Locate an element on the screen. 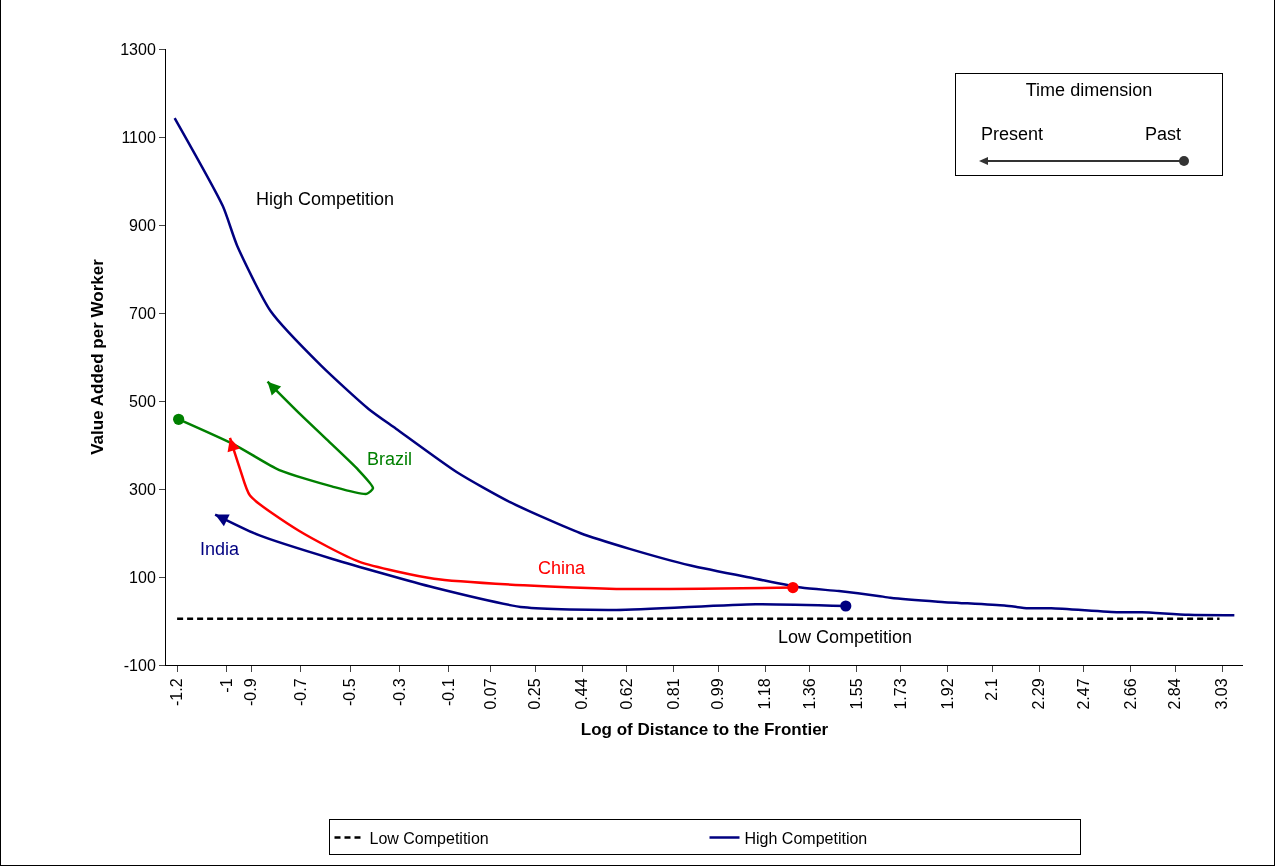 This screenshot has width=1275, height=867. series-label: India is located at coordinates (220, 549).